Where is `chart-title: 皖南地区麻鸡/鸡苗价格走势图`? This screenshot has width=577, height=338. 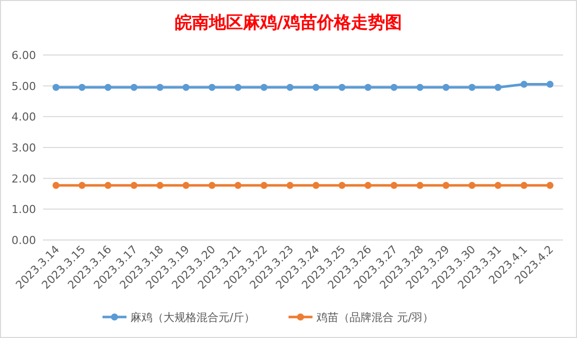 chart-title: 皖南地区麻鸡/鸡苗价格走势图 is located at coordinates (288, 23).